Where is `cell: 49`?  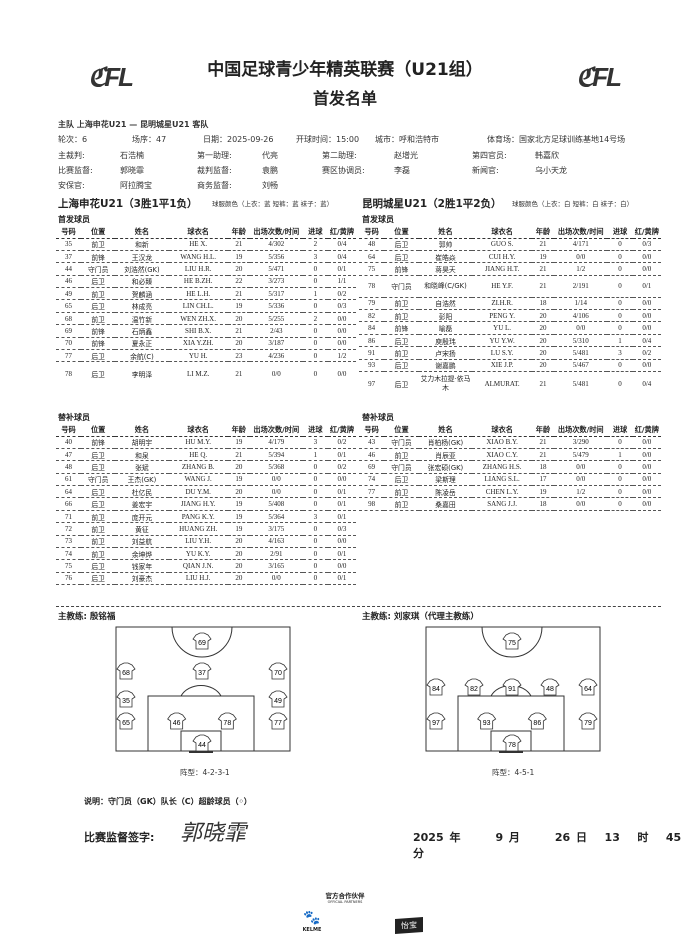 cell: 49 is located at coordinates (68, 294).